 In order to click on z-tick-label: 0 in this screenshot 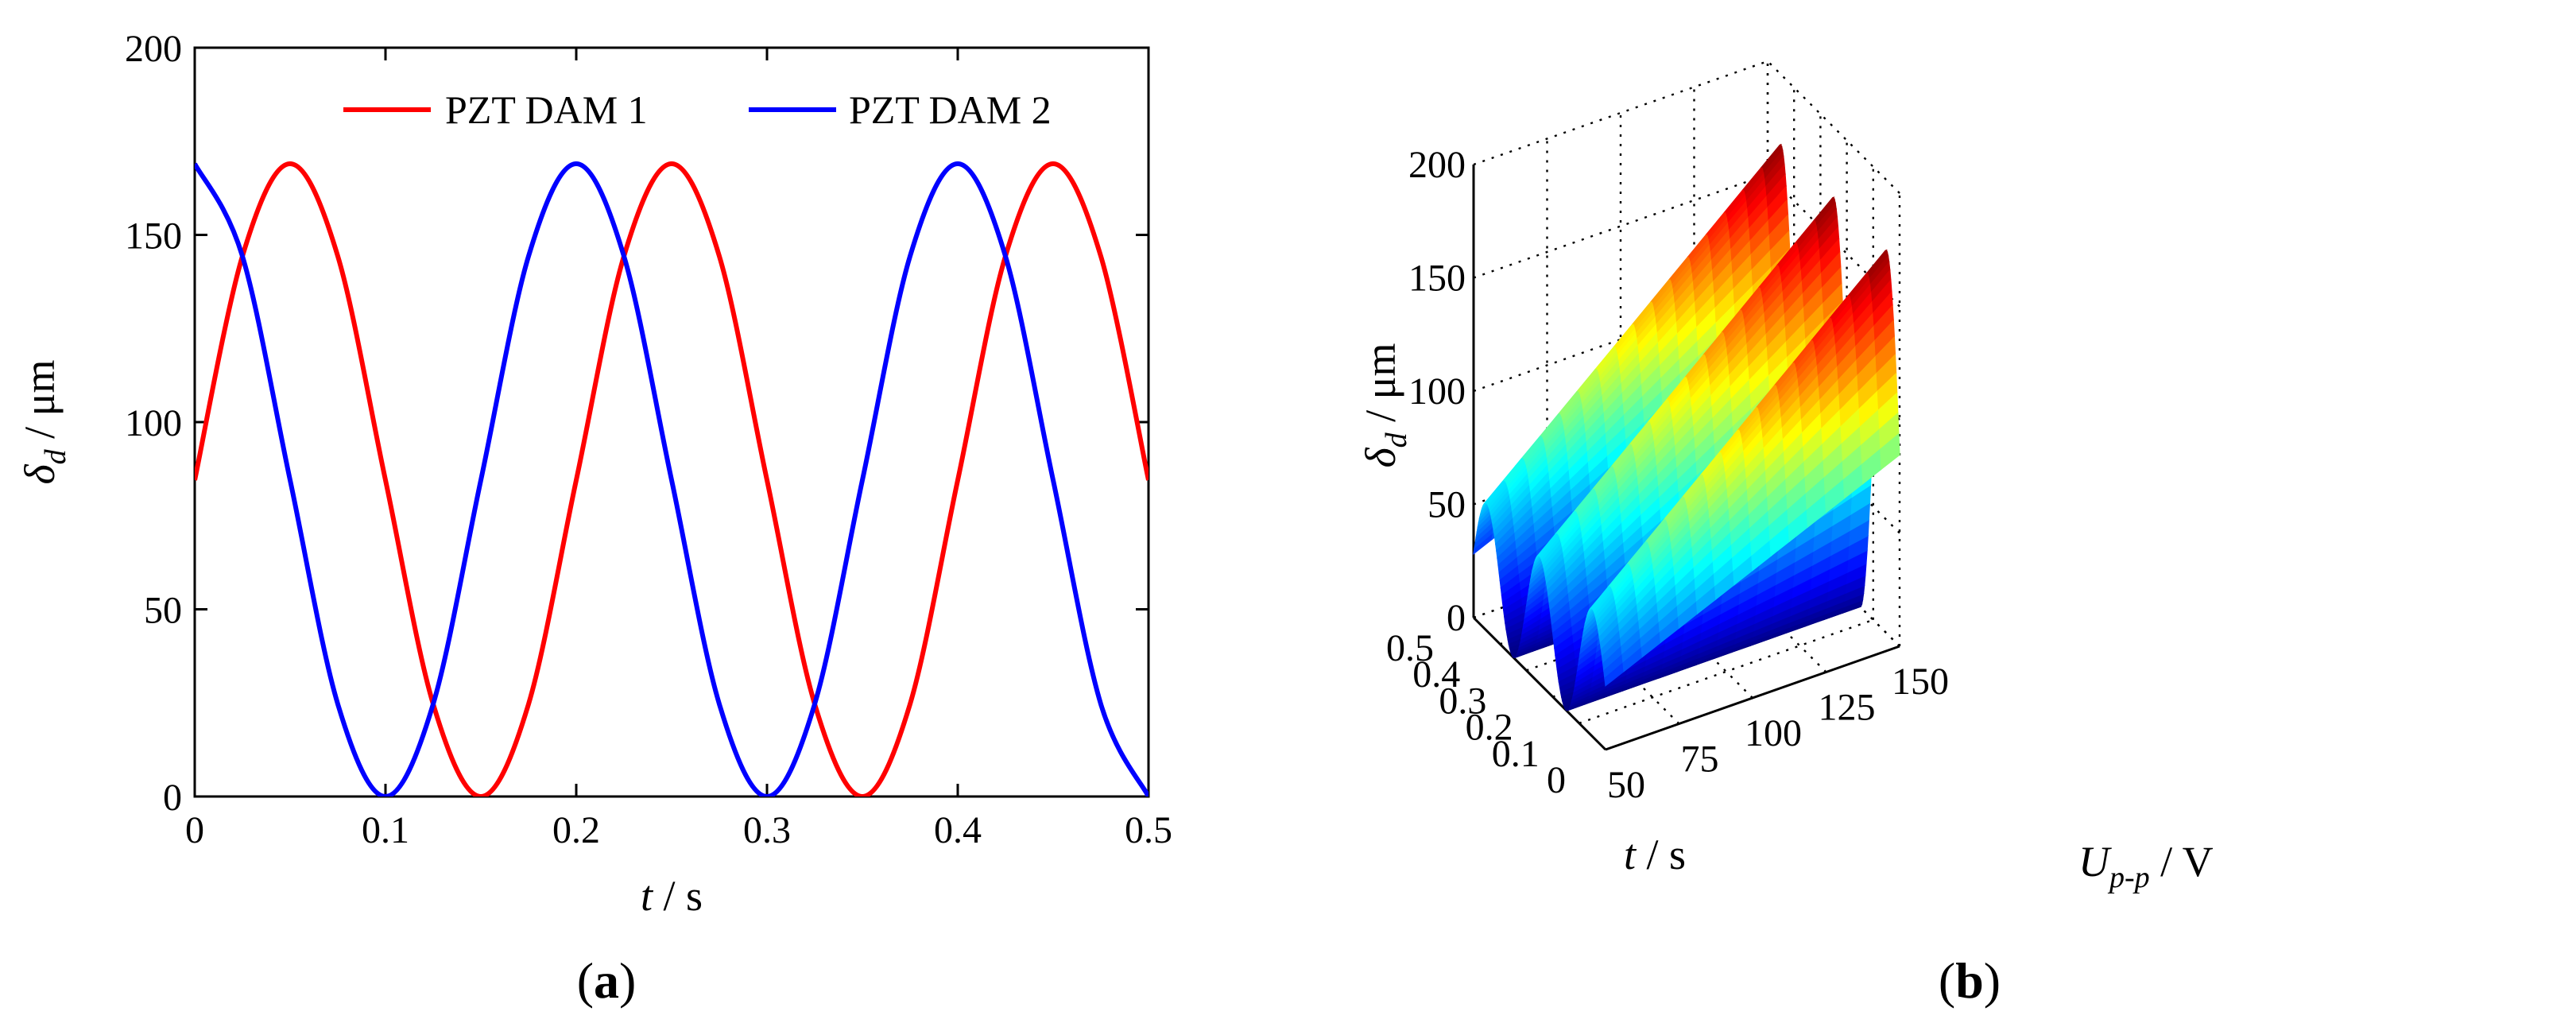, I will do `click(1456, 618)`.